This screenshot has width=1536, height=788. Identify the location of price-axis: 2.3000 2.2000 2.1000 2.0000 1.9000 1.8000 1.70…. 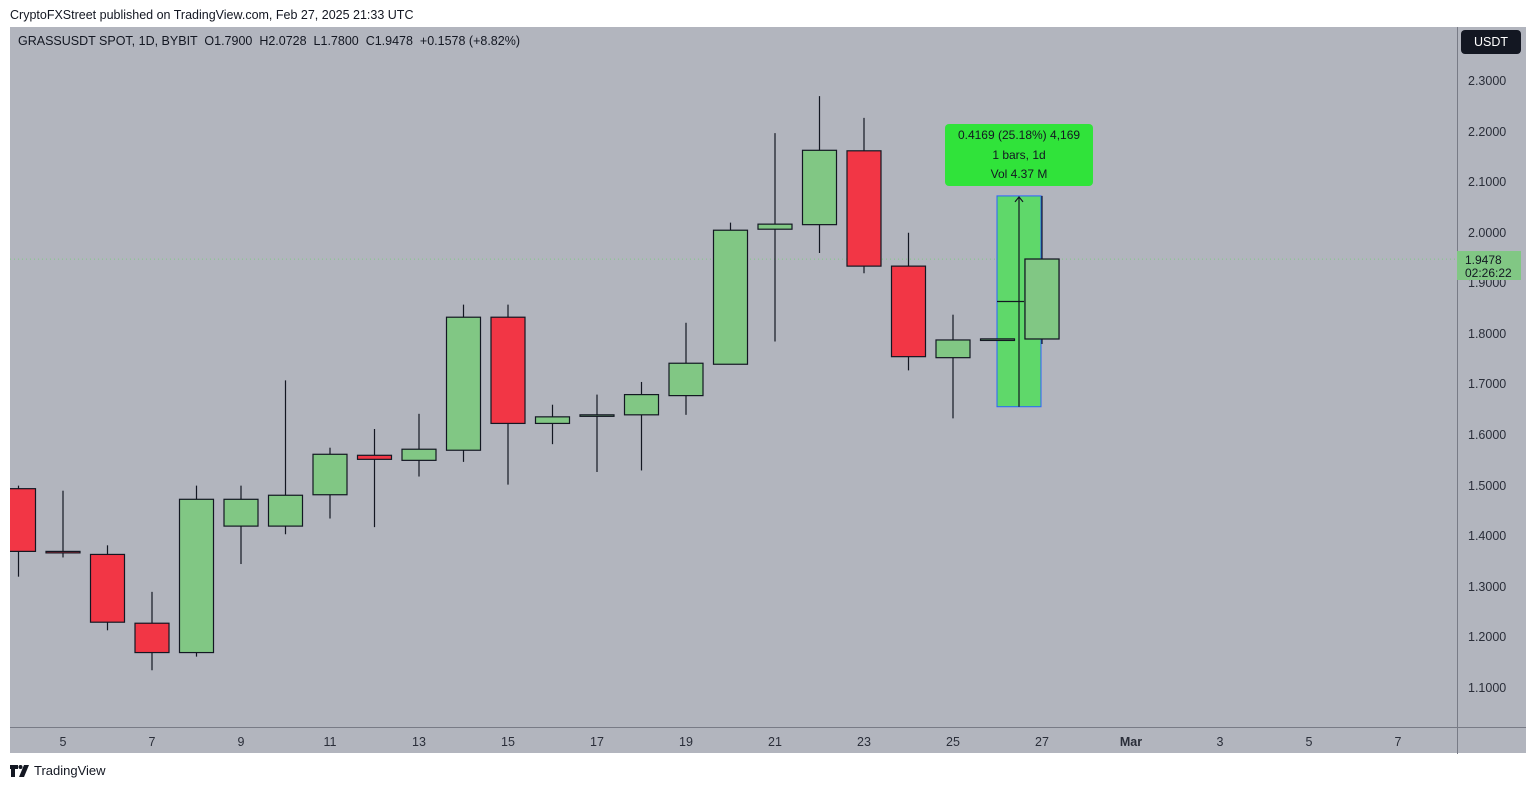
(1492, 377).